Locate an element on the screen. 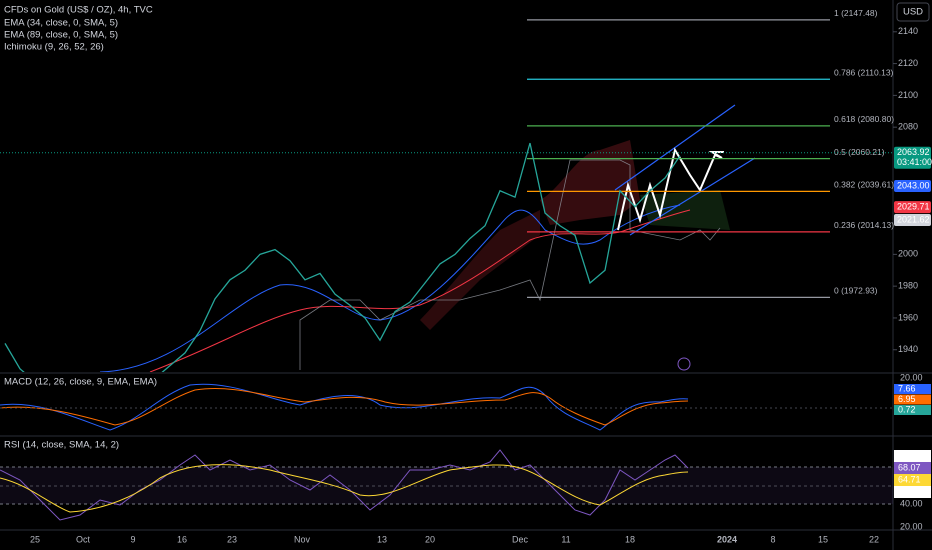 The width and height of the screenshot is (932, 550). rsi-scale-label: 40.00 is located at coordinates (911, 503).